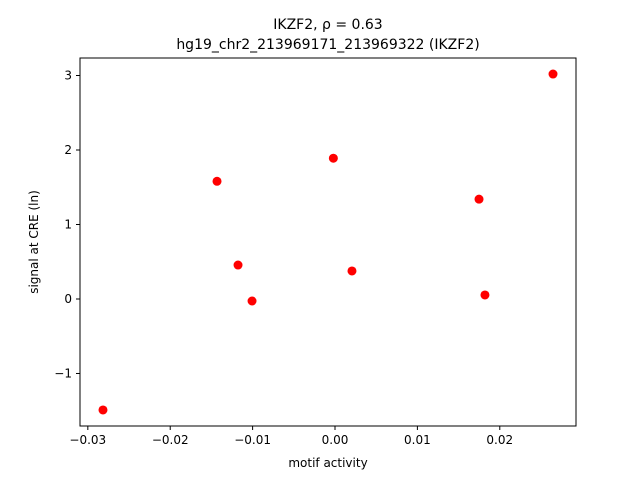  Describe the element at coordinates (327, 463) in the screenshot. I see `x-axis-label: motif activity` at that location.